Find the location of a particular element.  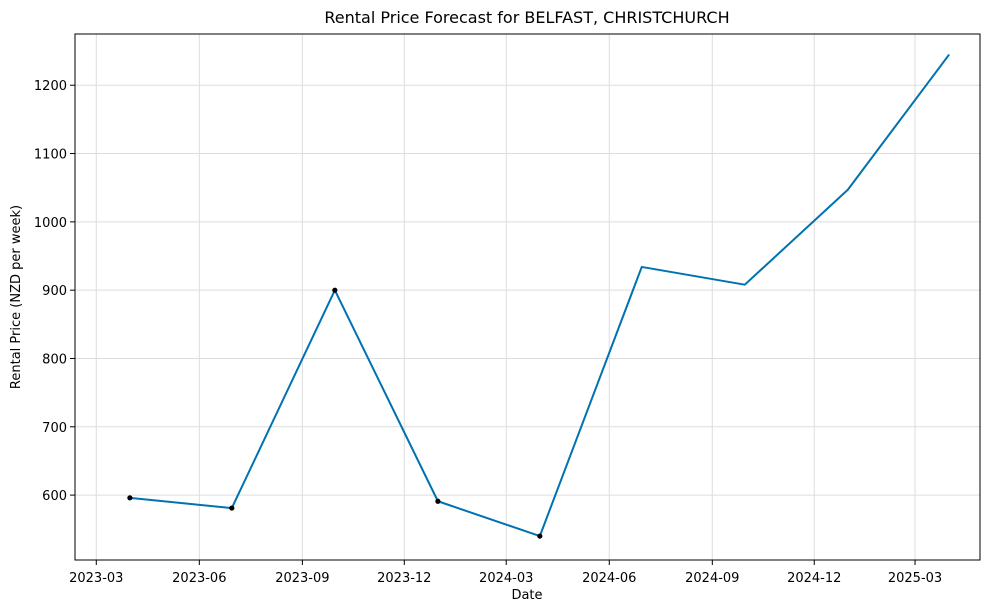

x-tick-label: 2023-03 is located at coordinates (96, 578).